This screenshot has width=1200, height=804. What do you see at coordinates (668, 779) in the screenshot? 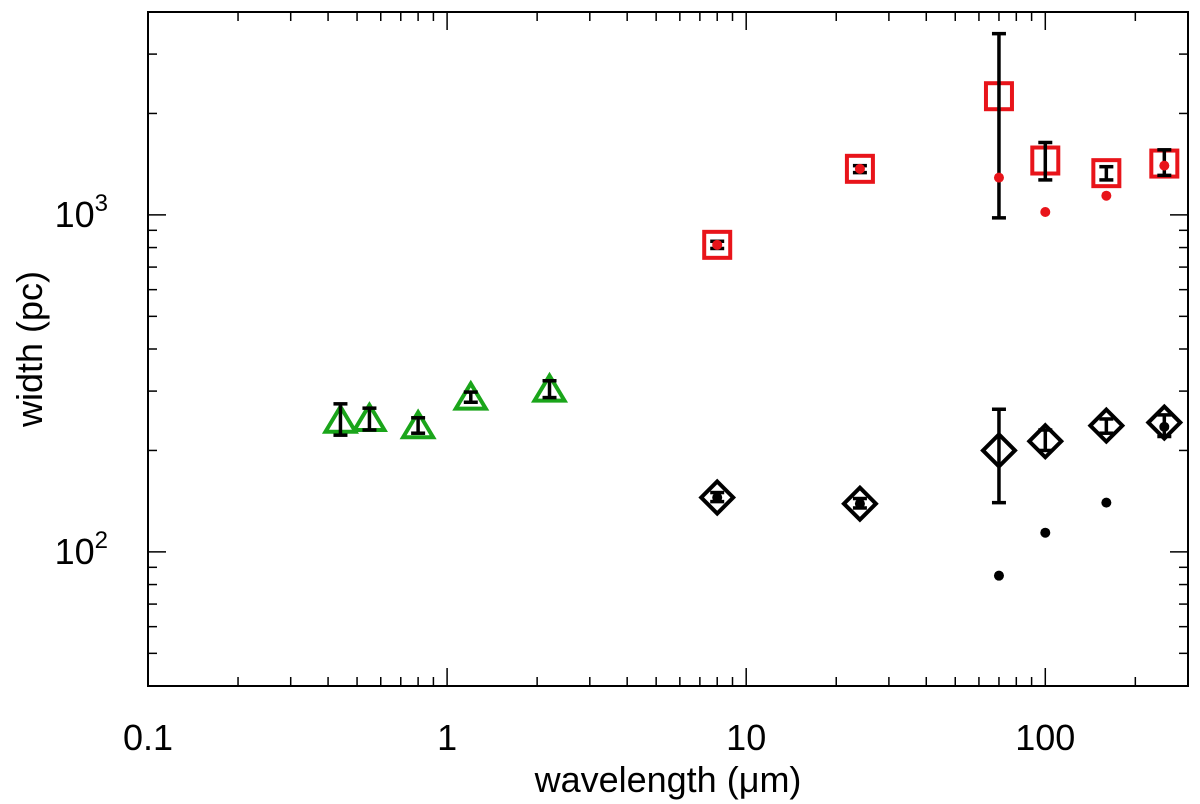
I see `x-axis-title: wavelength (μm)` at bounding box center [668, 779].